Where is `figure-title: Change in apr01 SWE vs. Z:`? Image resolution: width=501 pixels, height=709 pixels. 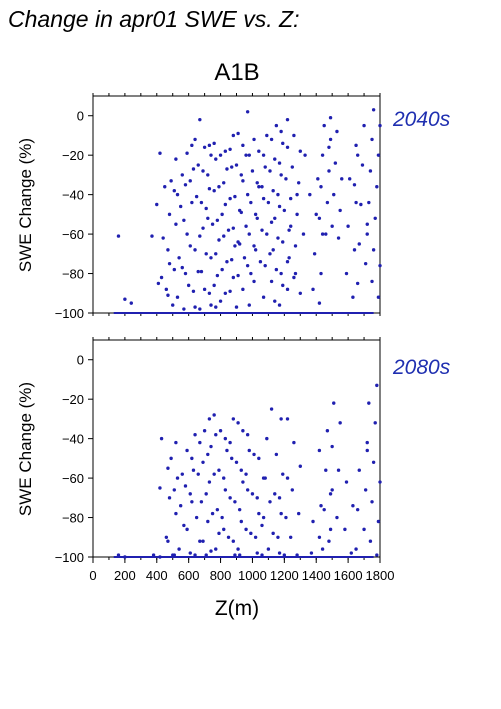
figure-title: Change in apr01 SWE vs. Z: is located at coordinates (153, 19).